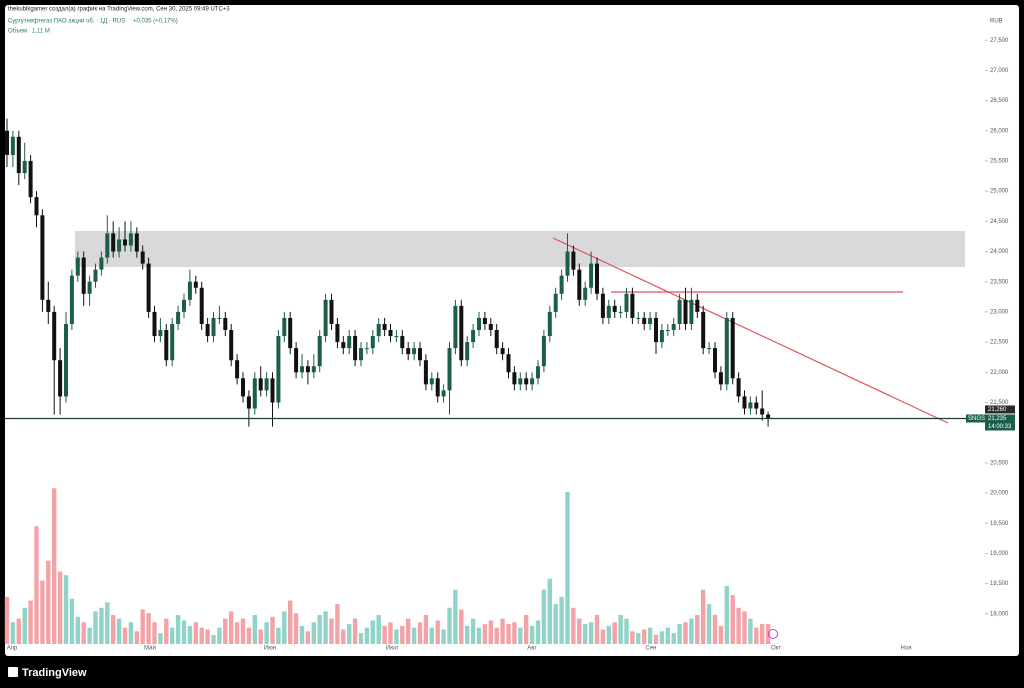  Describe the element at coordinates (773, 634) in the screenshot. I see `event-icon` at that location.